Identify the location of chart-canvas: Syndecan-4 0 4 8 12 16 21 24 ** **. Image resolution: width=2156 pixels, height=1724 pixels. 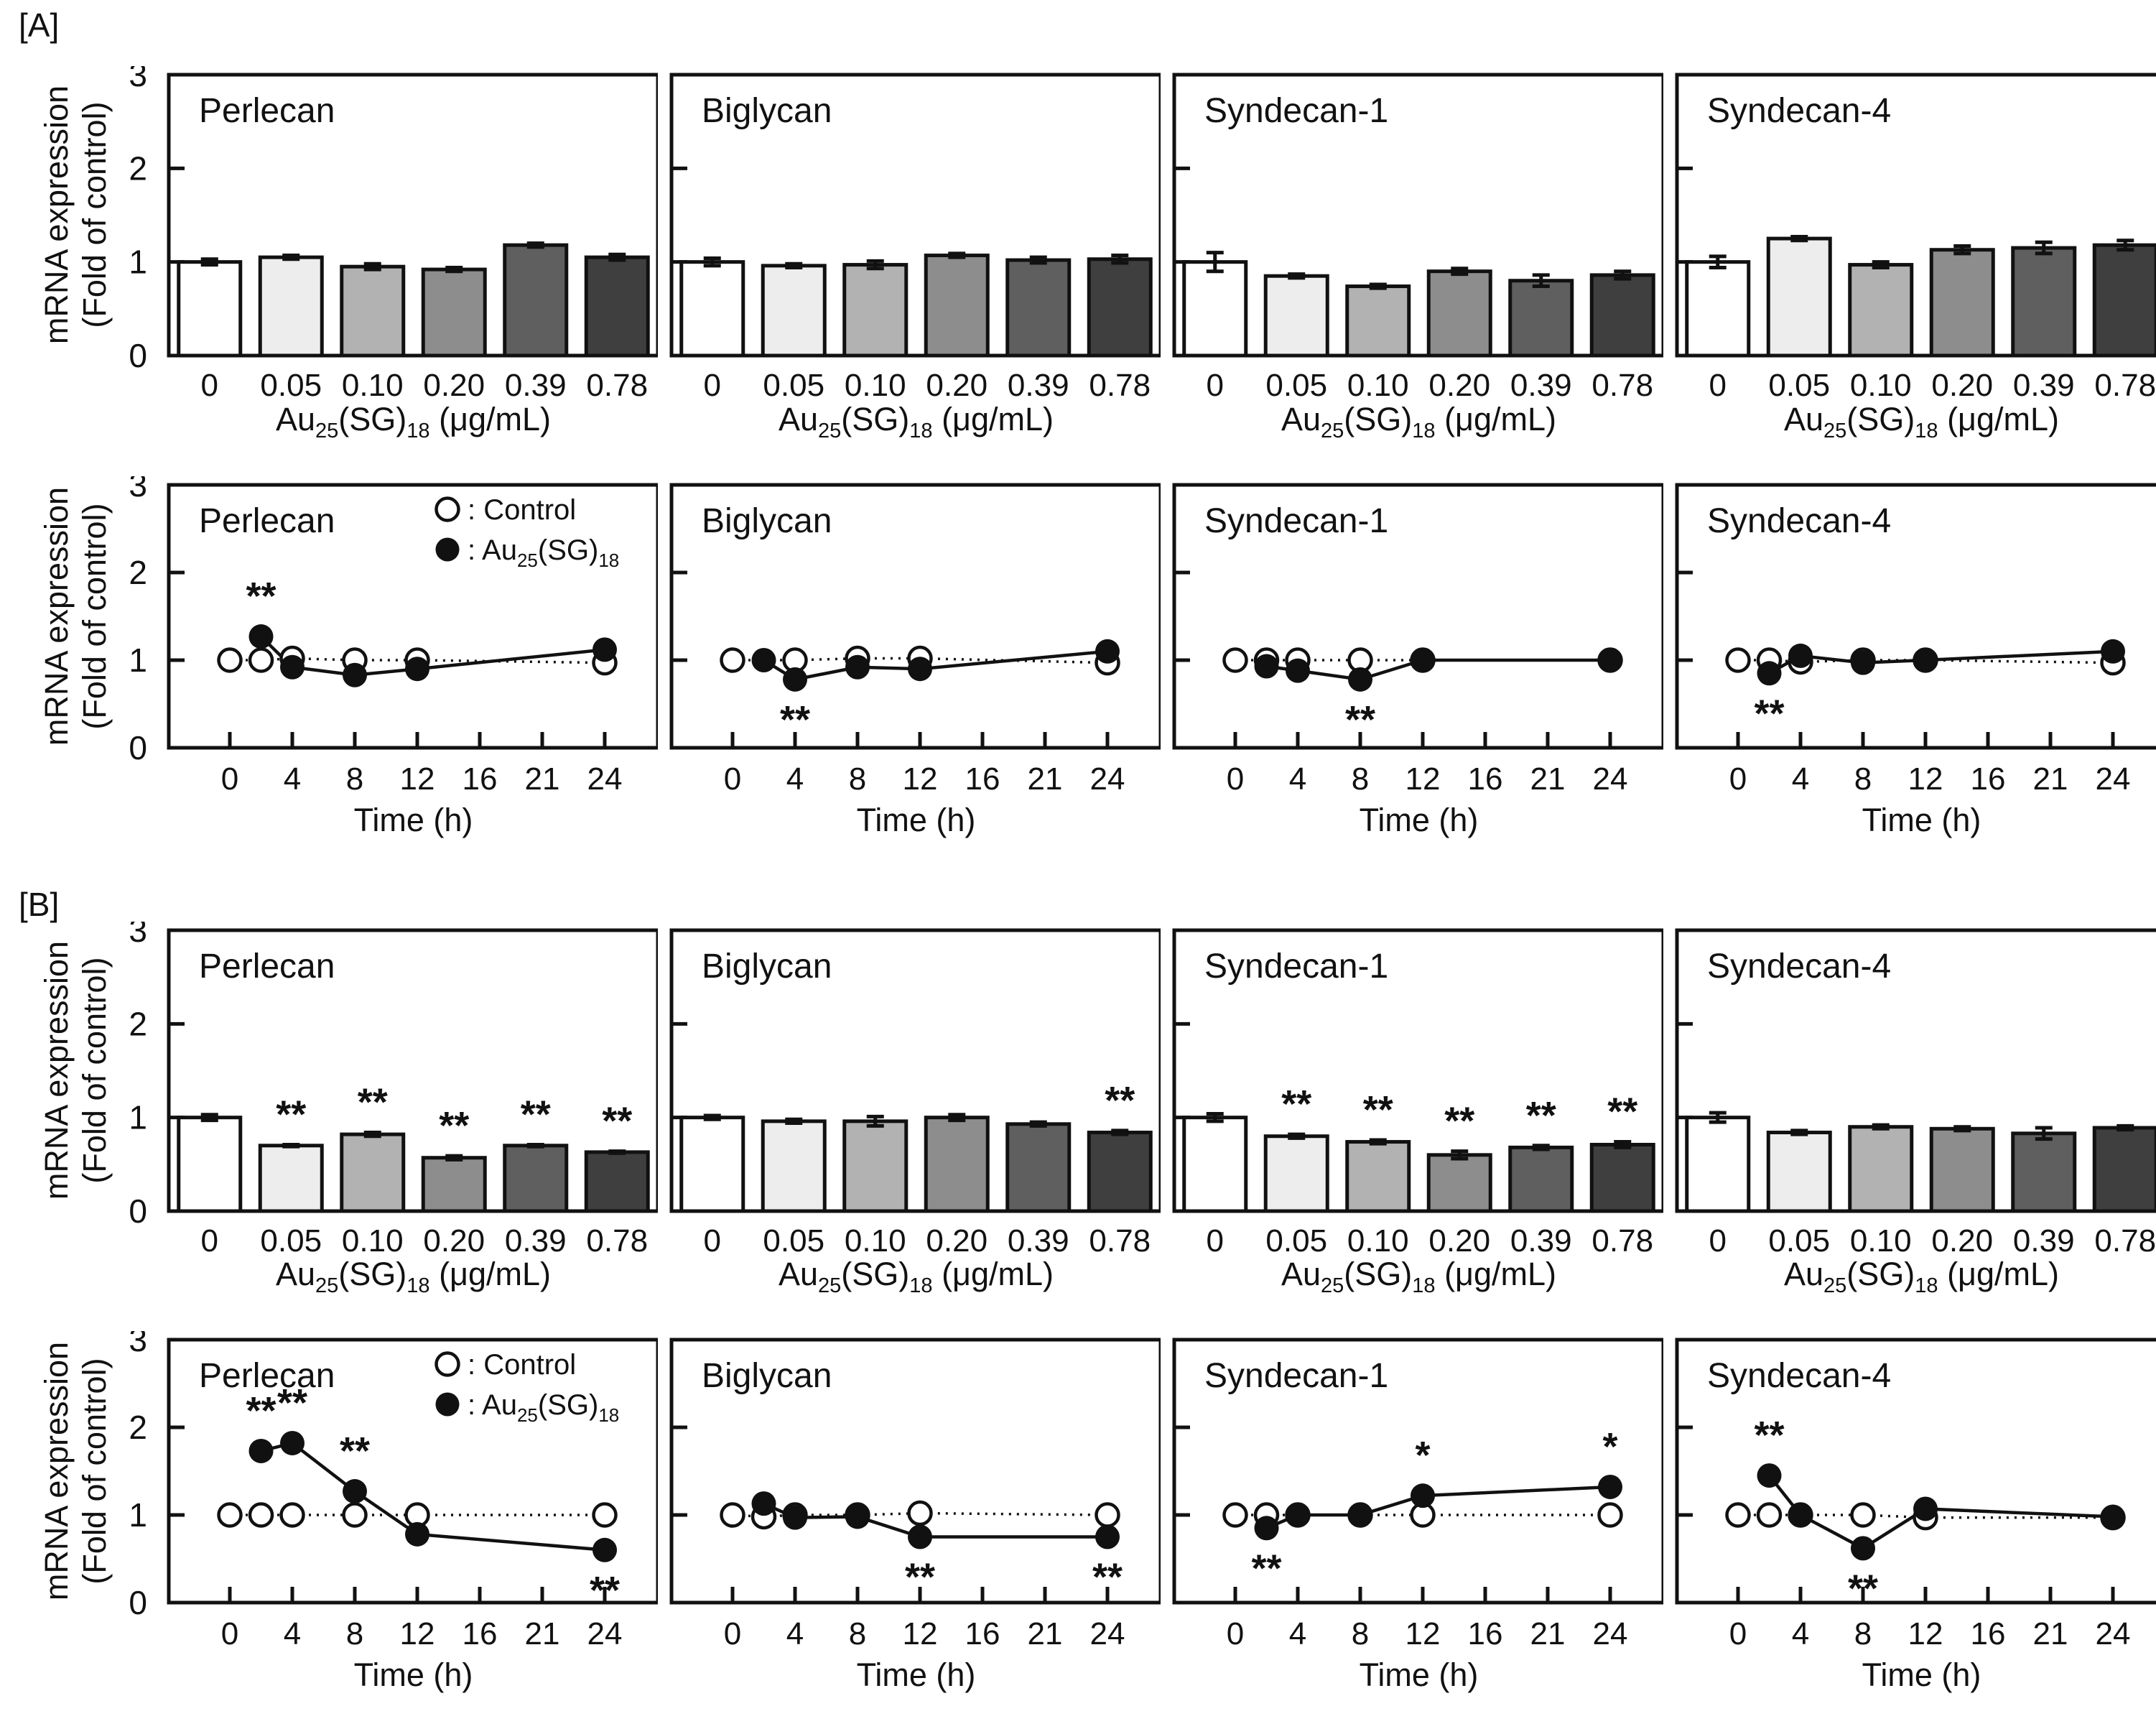
(1915, 1494).